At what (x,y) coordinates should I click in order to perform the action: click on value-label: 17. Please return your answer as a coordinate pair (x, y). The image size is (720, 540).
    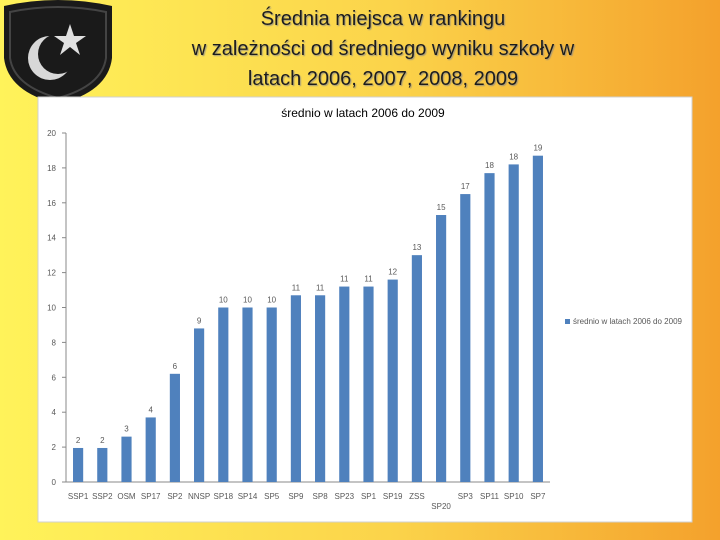
    Looking at the image, I should click on (465, 186).